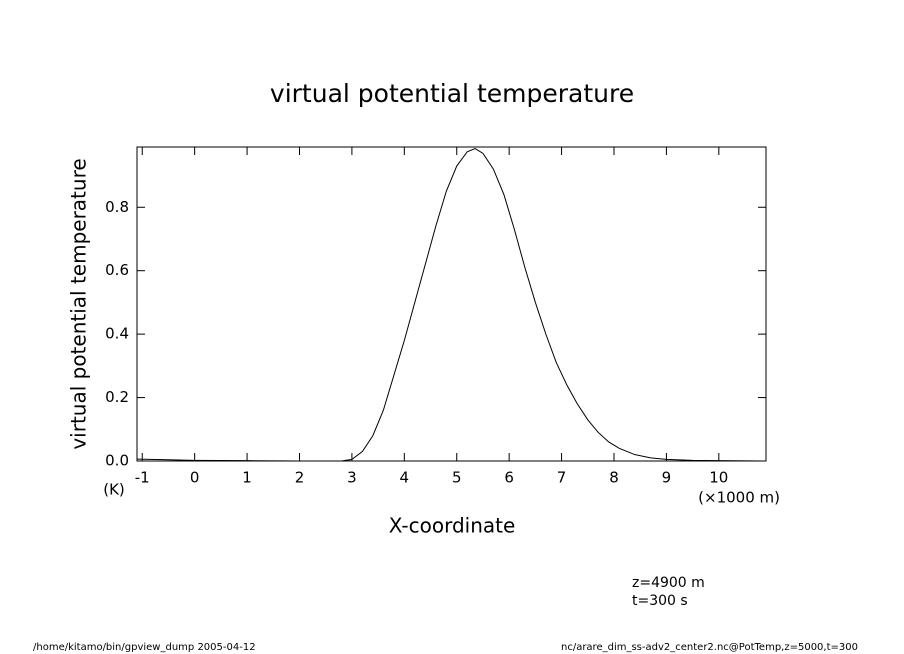 The height and width of the screenshot is (654, 904). What do you see at coordinates (144, 647) in the screenshot?
I see `footer-left: /home/kitamo/bin/gpview_dump 2005-04-12` at bounding box center [144, 647].